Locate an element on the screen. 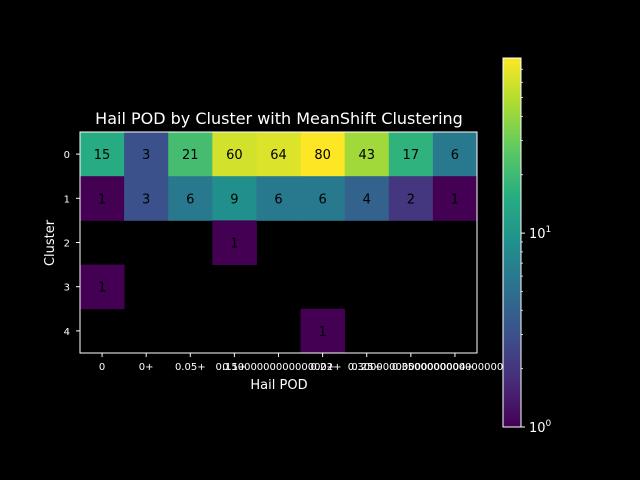  colorbar-tick-labels: 100 10¹ is located at coordinates (536, 330).